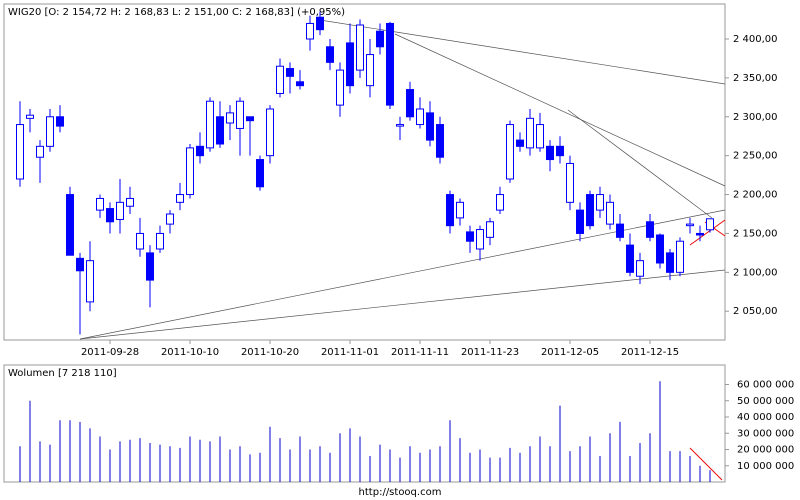 This screenshot has height=500, width=800. Describe the element at coordinates (110, 352) in the screenshot. I see `x-tick-label: 2011-09-28` at that location.